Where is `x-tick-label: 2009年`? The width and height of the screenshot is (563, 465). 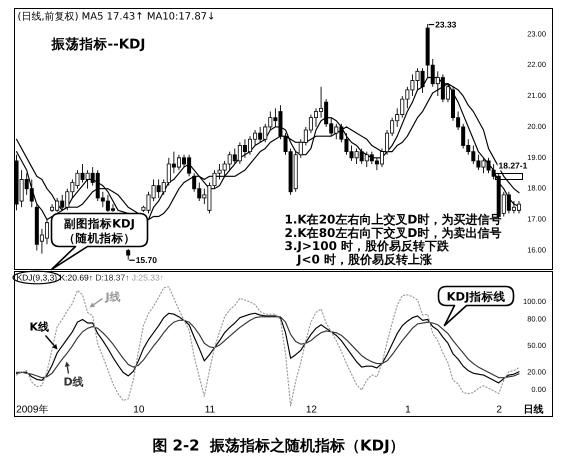
x-tick-label: 2009年 is located at coordinates (32, 410).